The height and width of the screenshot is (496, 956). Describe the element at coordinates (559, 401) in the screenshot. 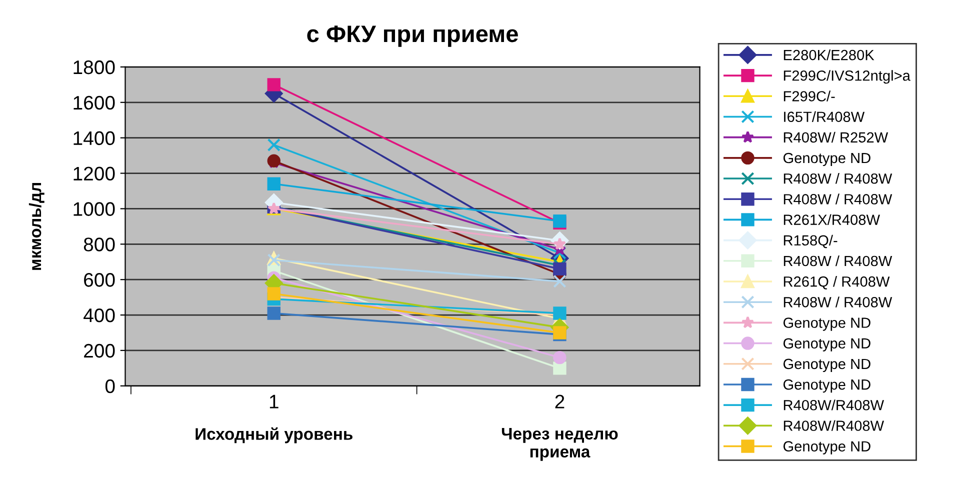

I see `x-tick-label: 2` at that location.